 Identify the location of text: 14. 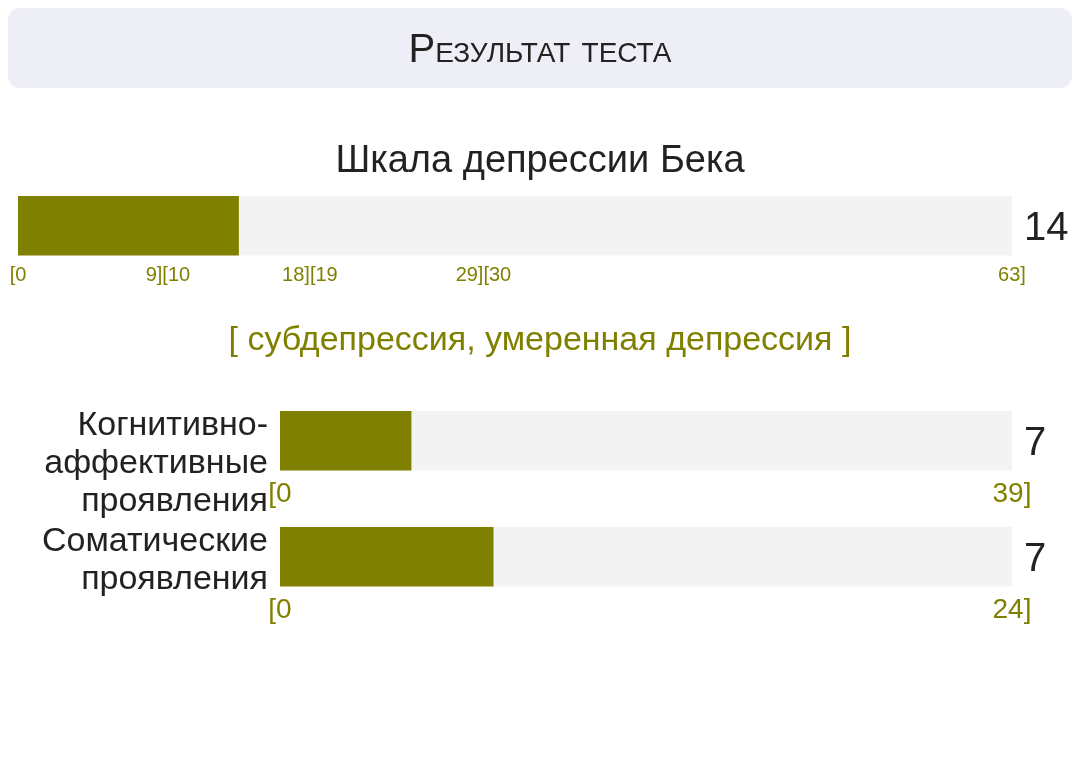
(1046, 226).